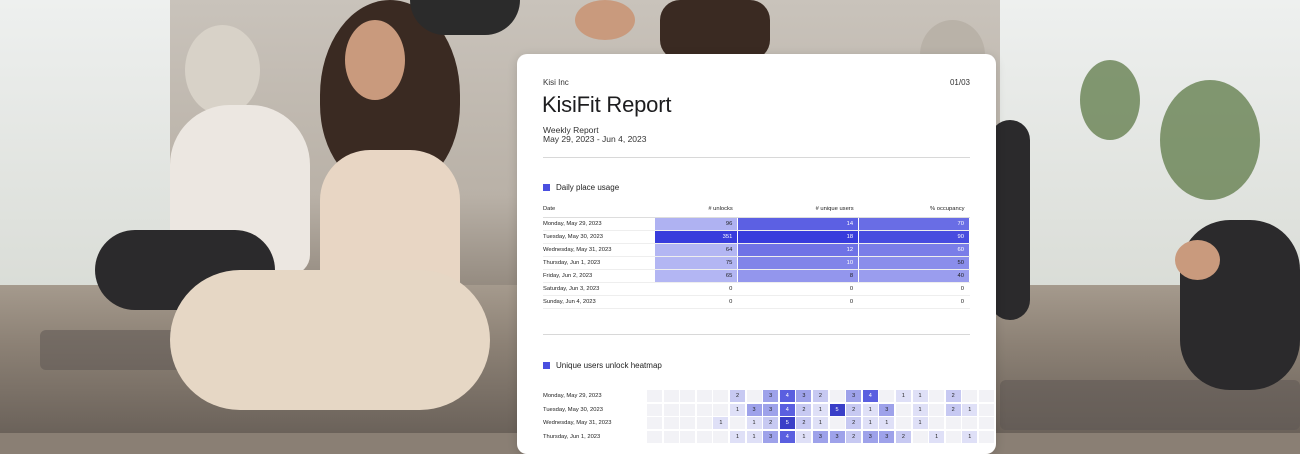  What do you see at coordinates (798, 263) in the screenshot?
I see `cell-users: 10` at bounding box center [798, 263].